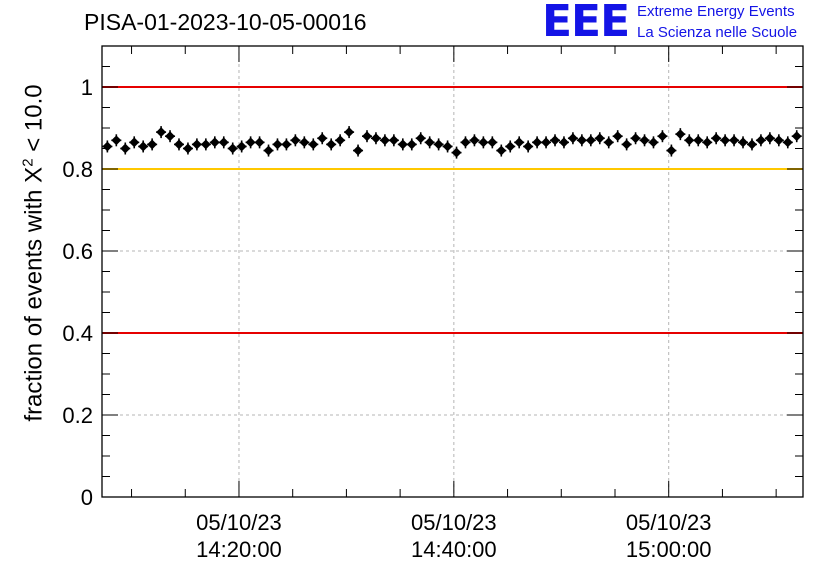 This screenshot has height=572, width=836. What do you see at coordinates (225, 22) in the screenshot?
I see `chart-title: PISA-01-2023-10-05-00016` at bounding box center [225, 22].